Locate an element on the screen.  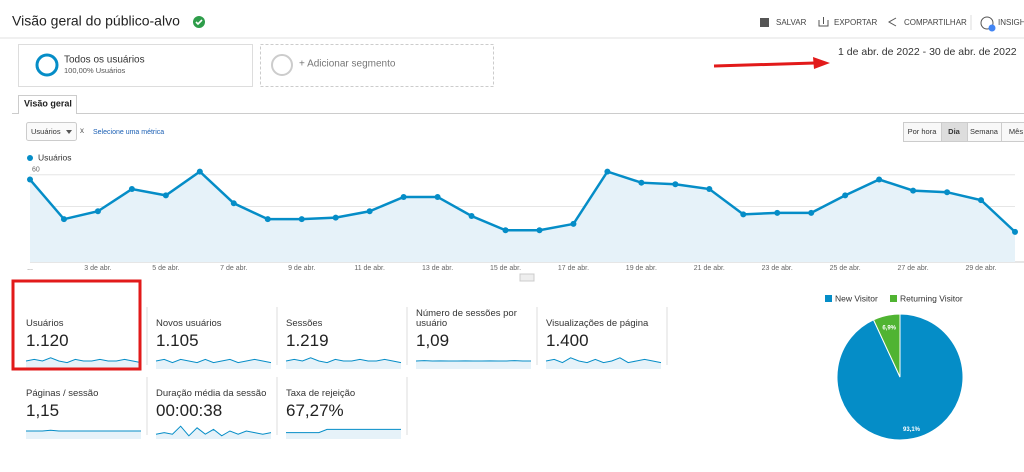
line is located at coordinates (522, 201).